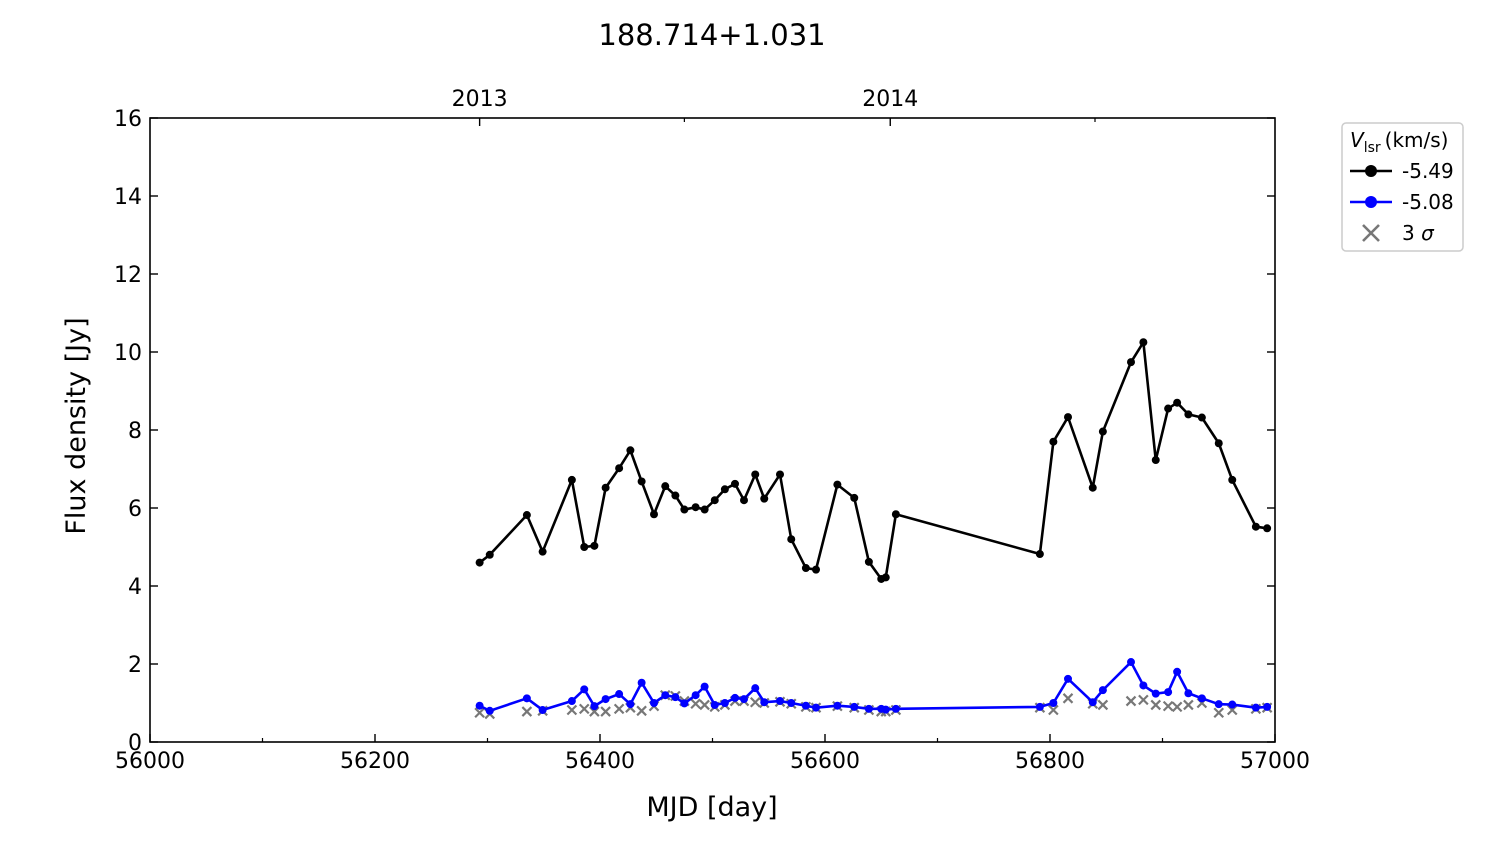 This screenshot has width=1500, height=844. Describe the element at coordinates (1275, 761) in the screenshot. I see `x-tick-label: 57000` at that location.